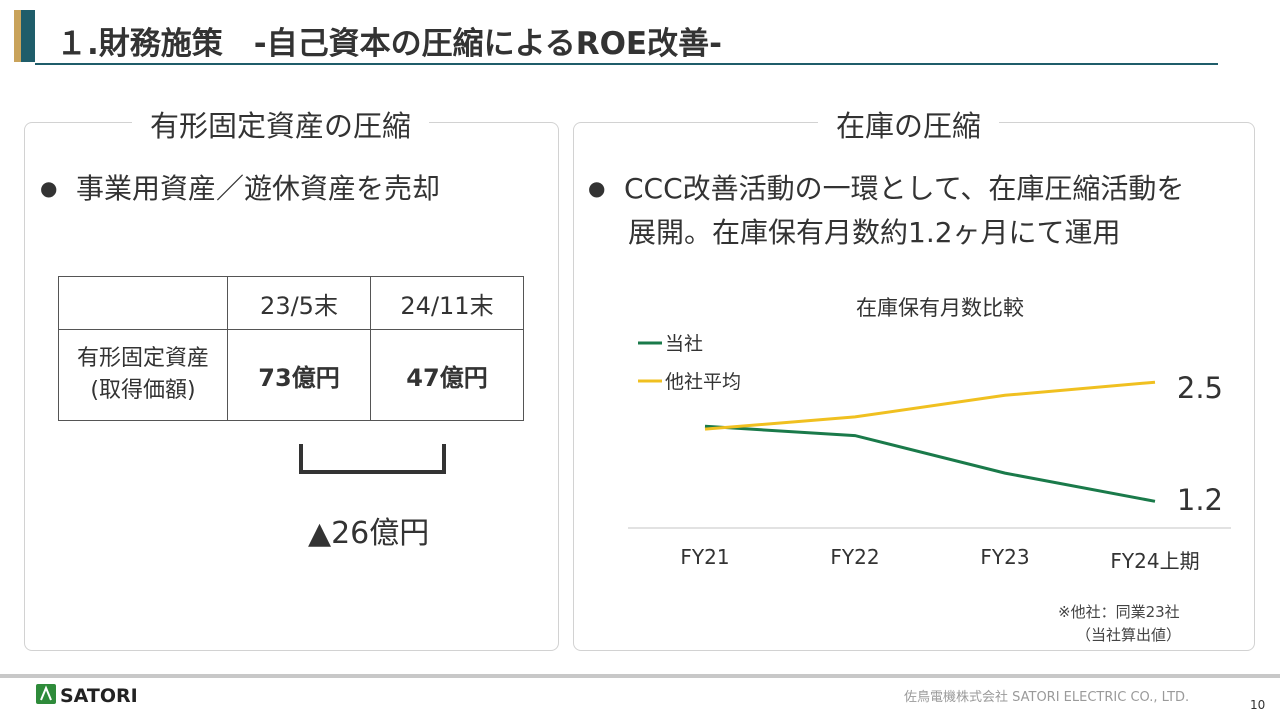 The width and height of the screenshot is (1280, 720). I want to click on page-title: １.財務施策 -自己資本の圧縮によるROE改善-, so click(389, 44).